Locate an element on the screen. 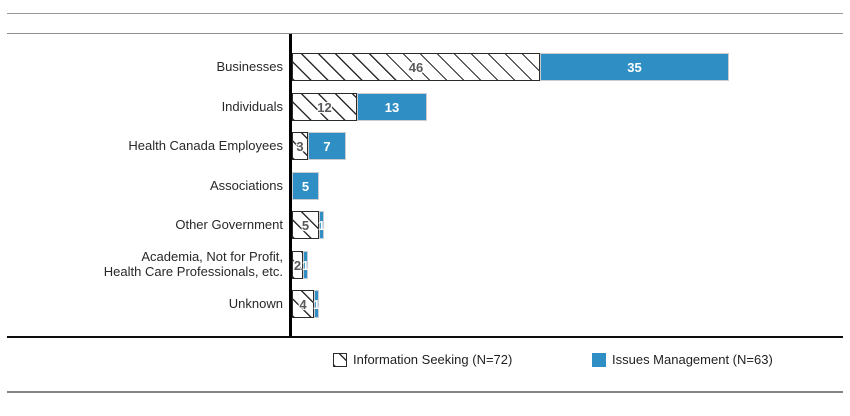 This screenshot has width=850, height=416. hatched-square-icon is located at coordinates (340, 359).